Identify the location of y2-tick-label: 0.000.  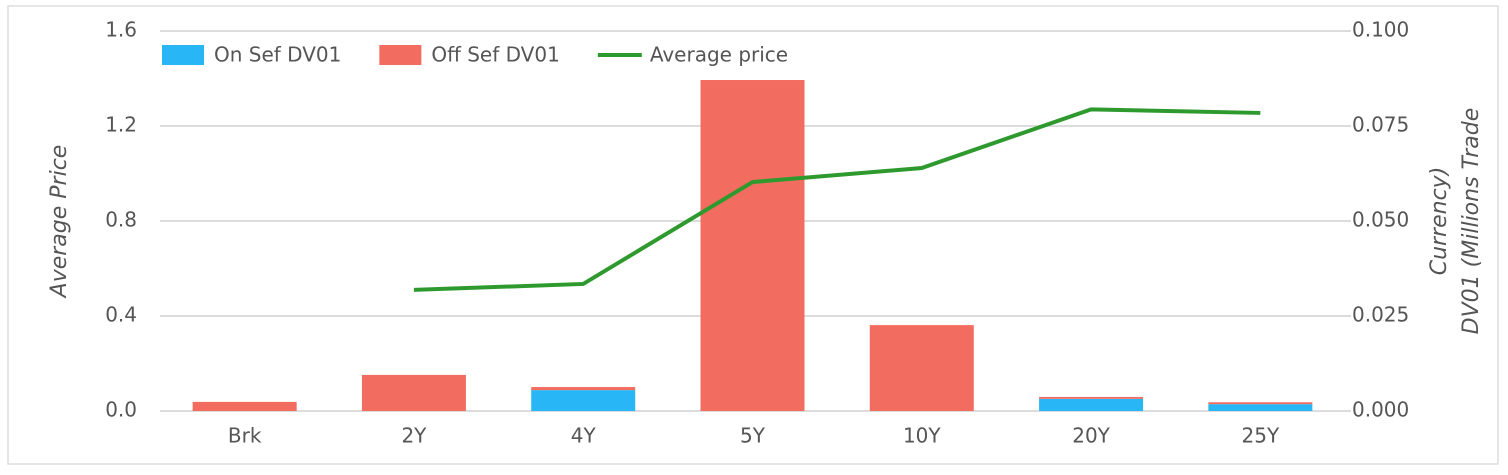
(1380, 410).